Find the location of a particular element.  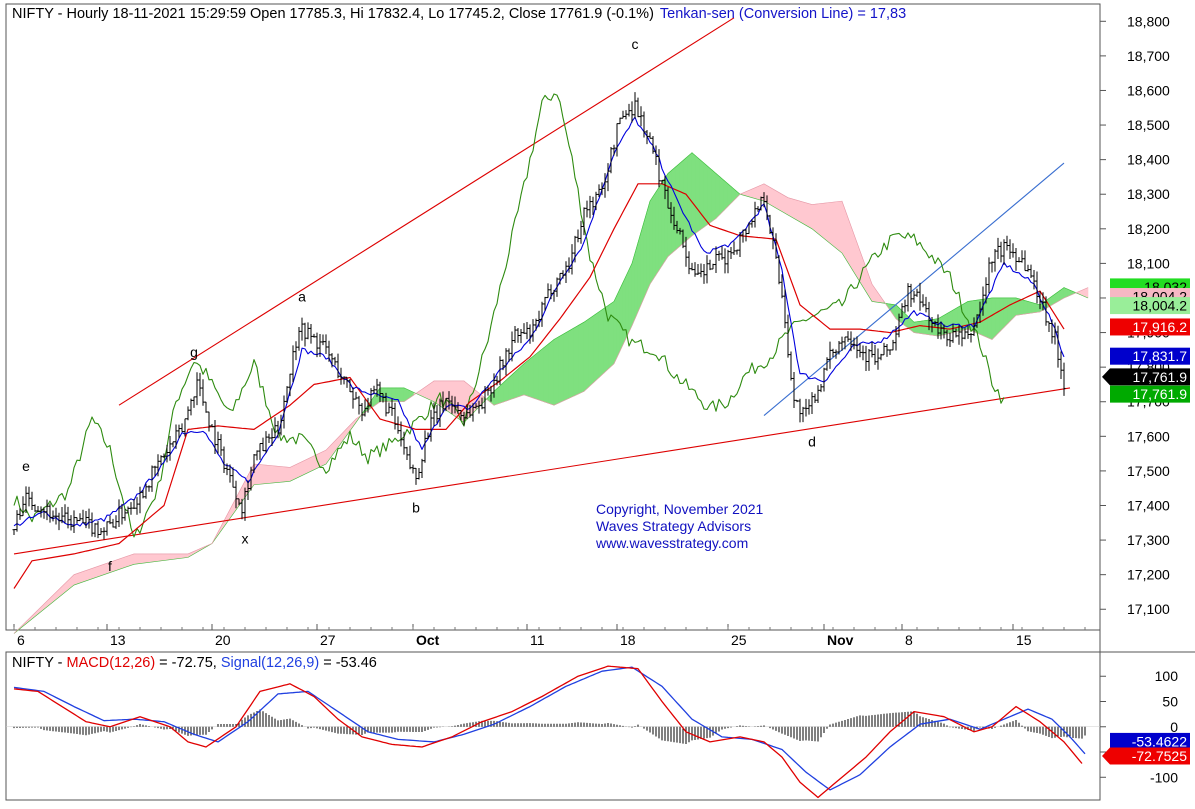

date-x-axis: 6 13 20 27 Oct 11 18 25 Nov 8 15 is located at coordinates (549, 636).